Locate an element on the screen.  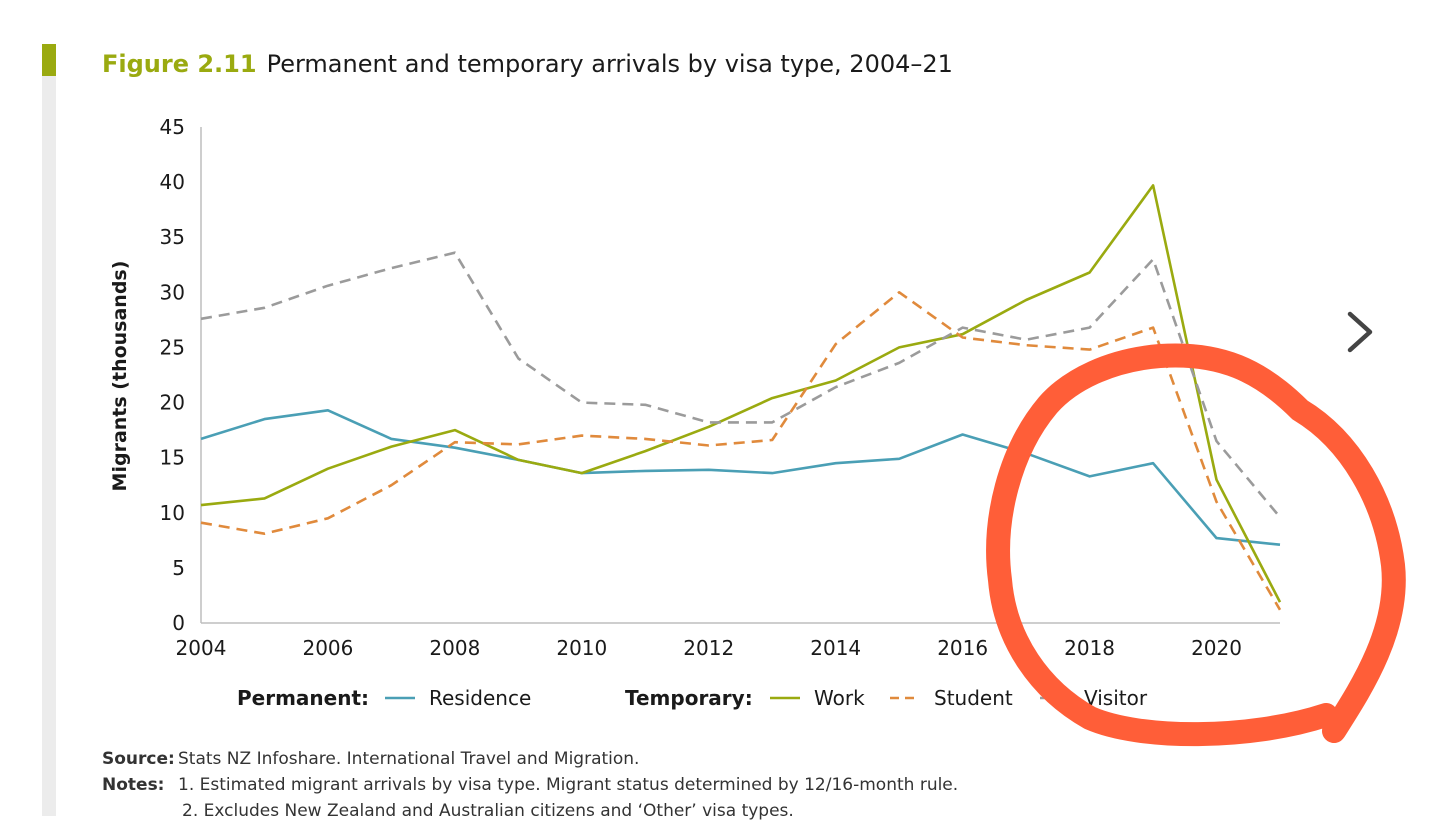
sidebar-strip is located at coordinates (49, 430).